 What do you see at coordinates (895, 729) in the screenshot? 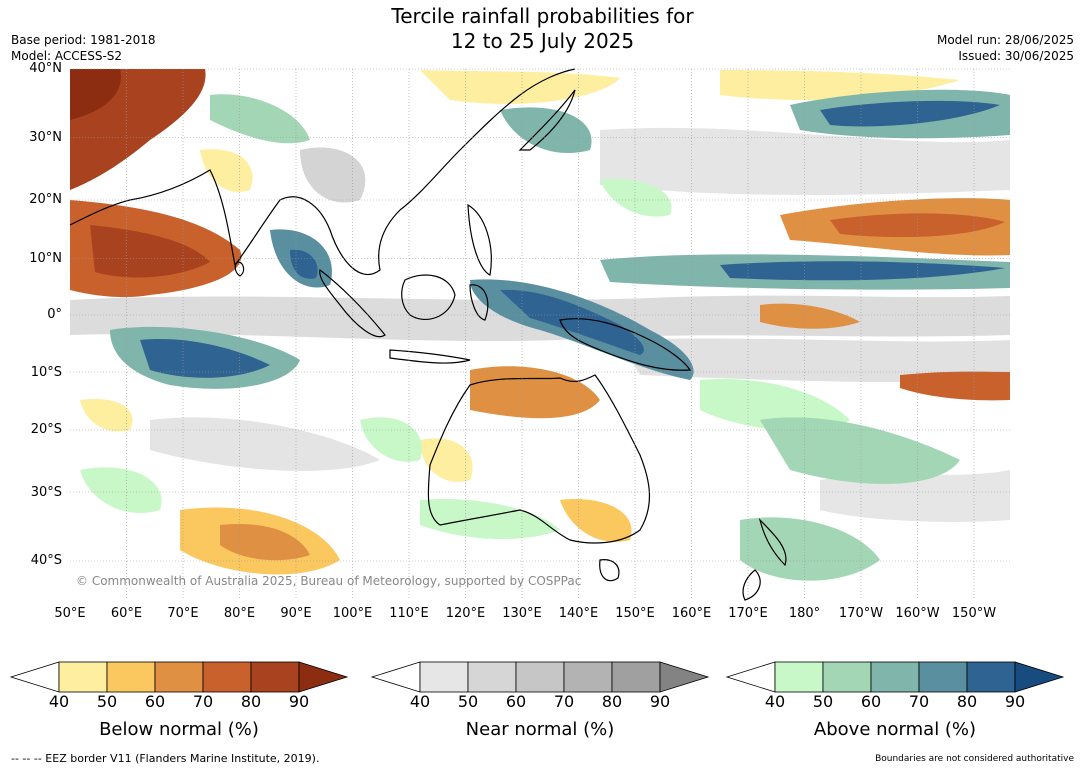
I see `above-normal-title: Above normal (%)` at bounding box center [895, 729].